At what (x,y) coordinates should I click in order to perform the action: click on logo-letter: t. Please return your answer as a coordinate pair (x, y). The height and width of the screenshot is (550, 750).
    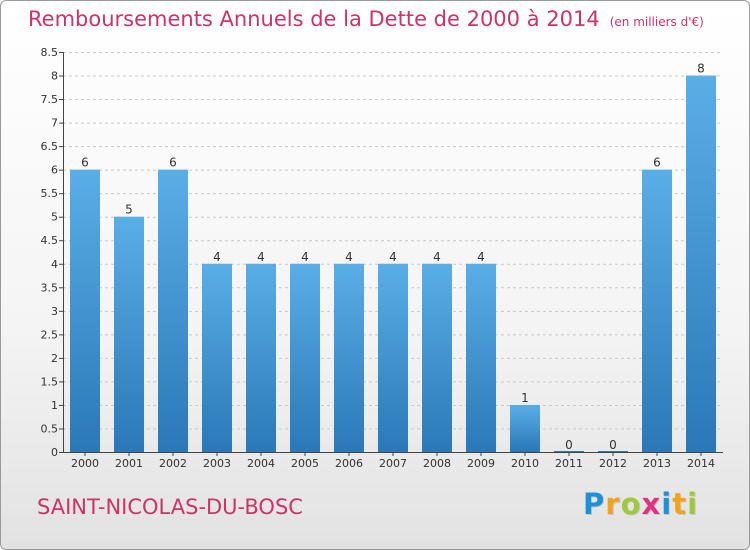
    Looking at the image, I should click on (680, 504).